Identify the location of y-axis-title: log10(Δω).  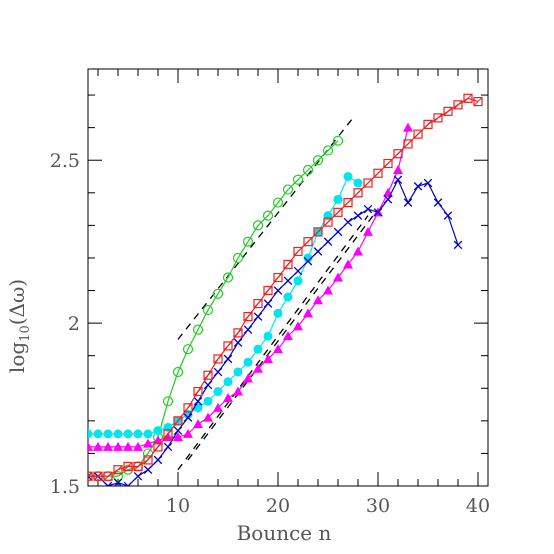
(19, 326).